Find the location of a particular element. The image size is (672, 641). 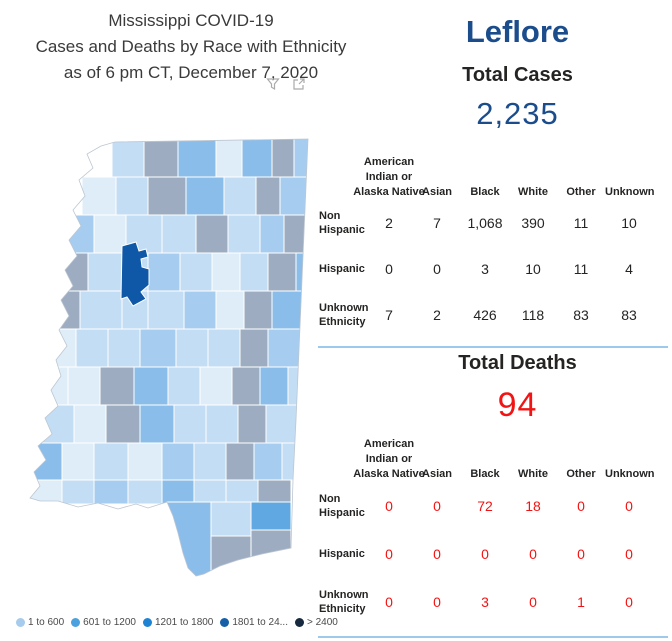

legend-item: > 2400 is located at coordinates (316, 622).